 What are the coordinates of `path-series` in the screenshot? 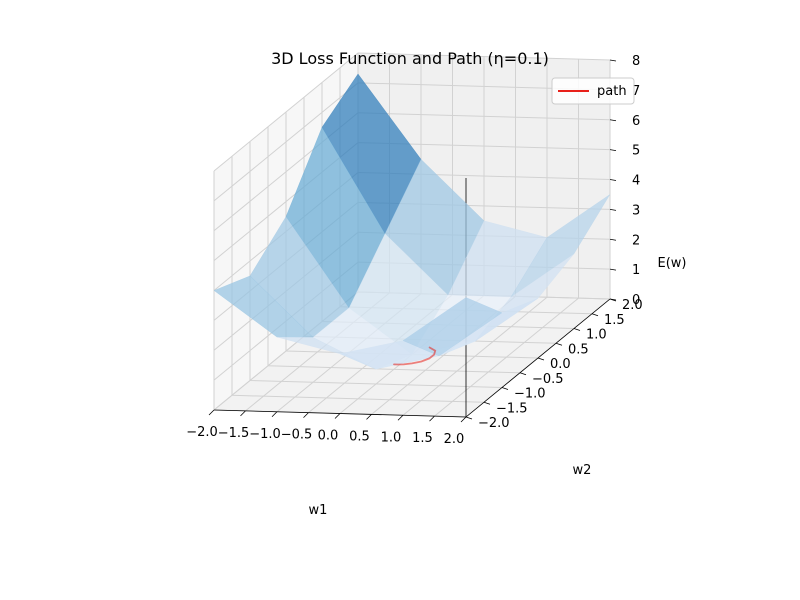 It's located at (415, 356).